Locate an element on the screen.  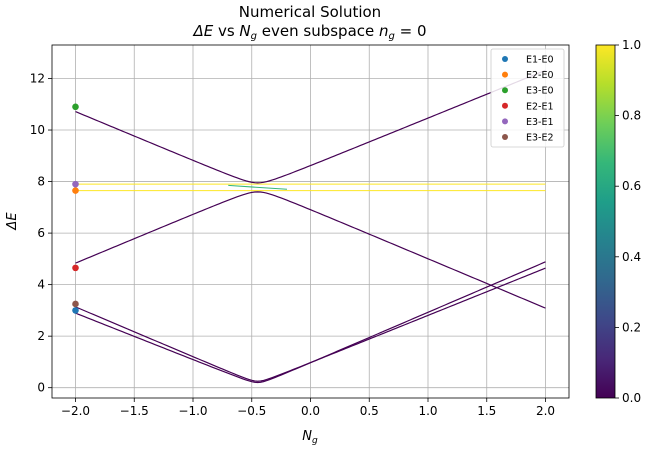
y-tick-label: 2 is located at coordinates (41, 336).